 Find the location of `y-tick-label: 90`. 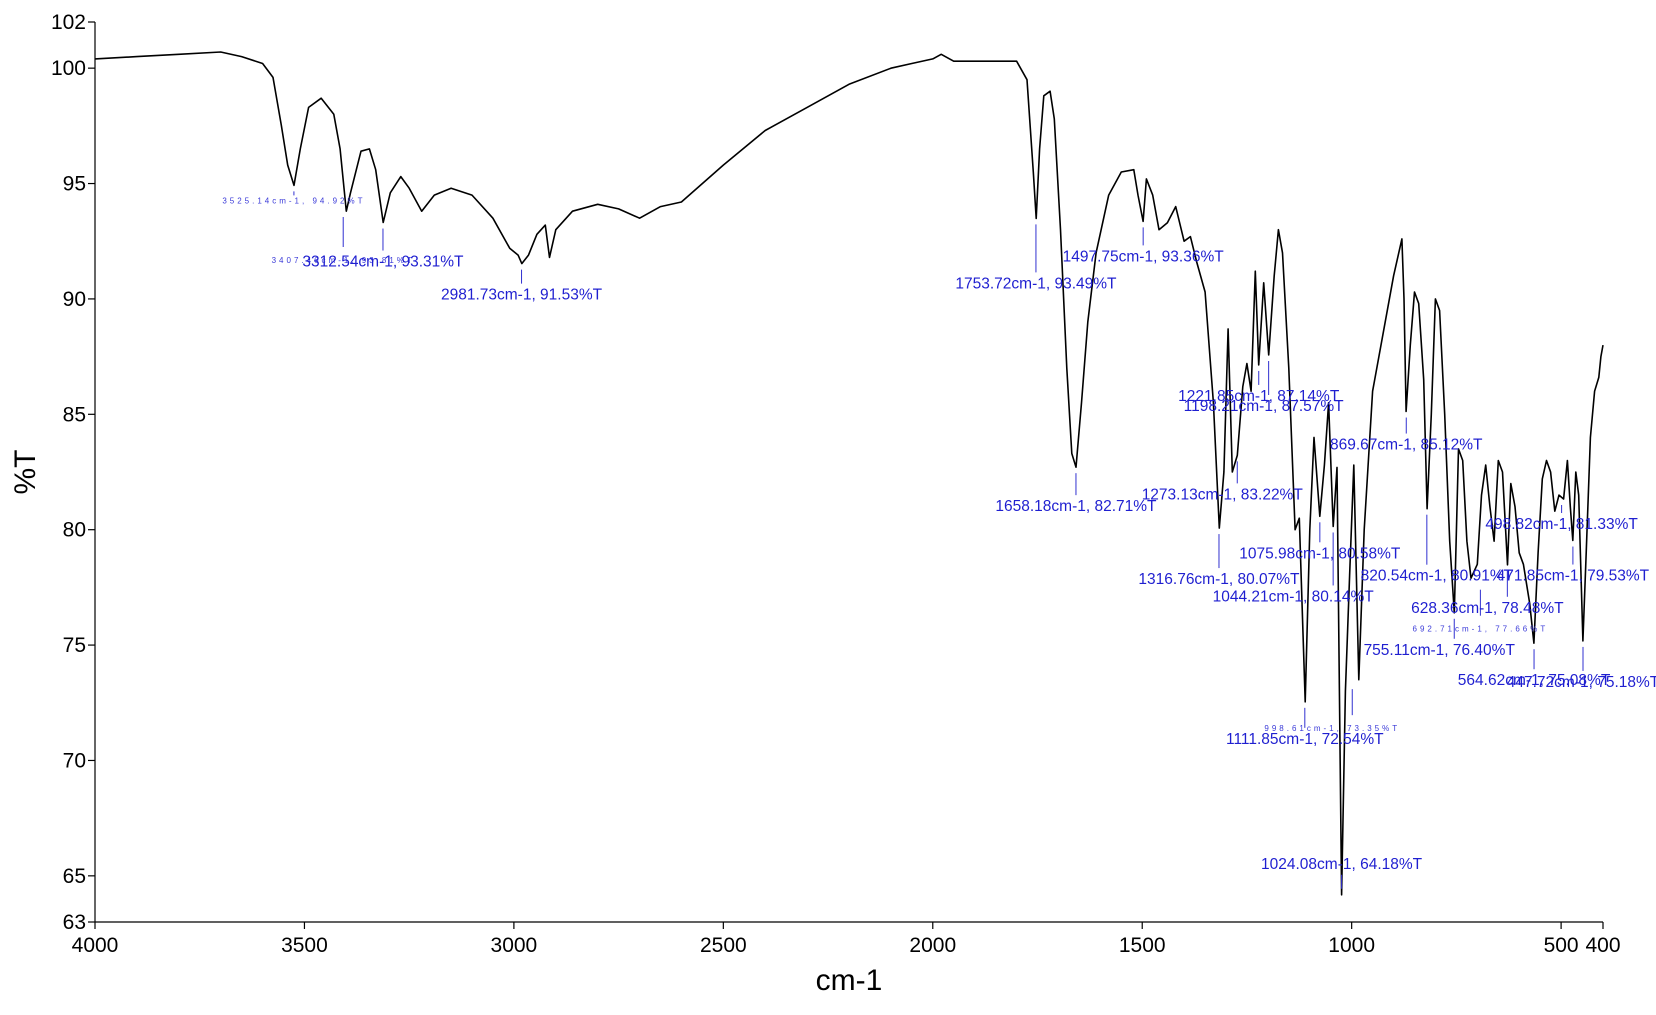

y-tick-label: 90 is located at coordinates (74, 299).